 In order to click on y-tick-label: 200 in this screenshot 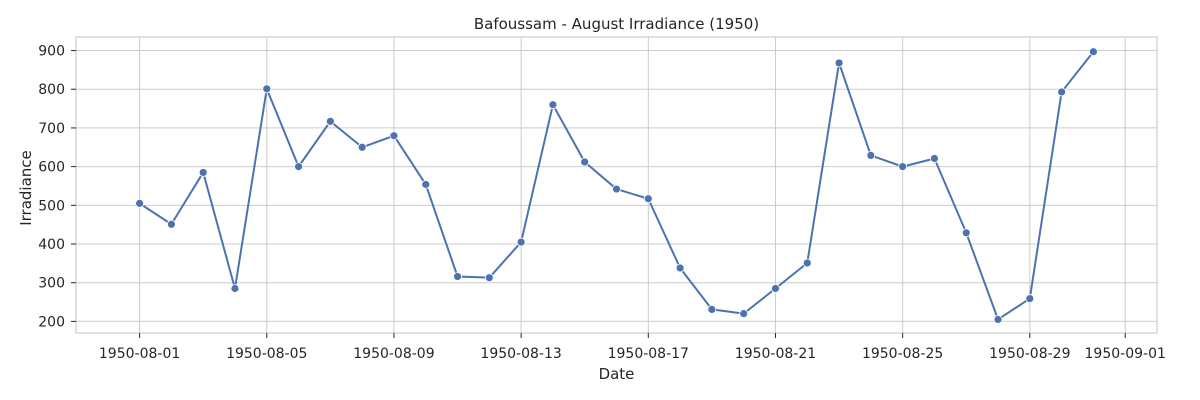, I will do `click(51, 322)`.